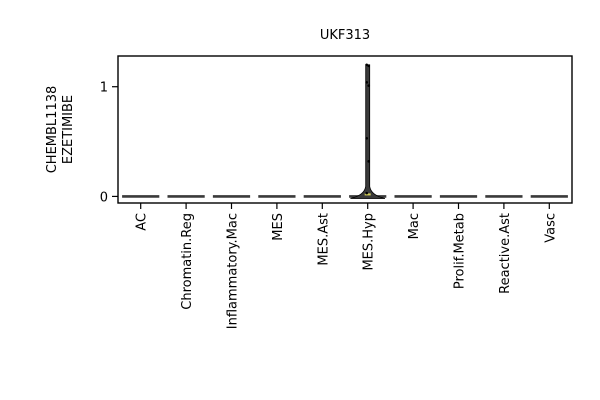  I want to click on chart-title: UKF313, so click(345, 35).